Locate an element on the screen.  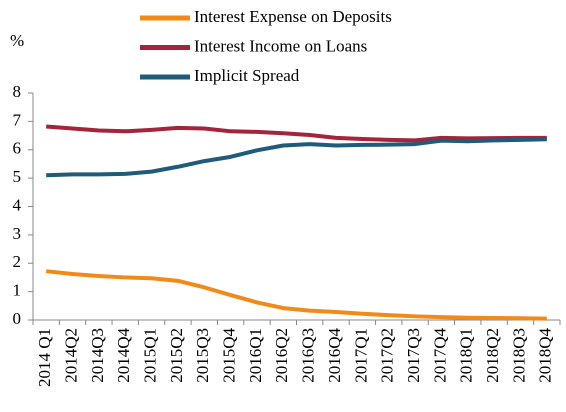
legend-label: Implicit Spread is located at coordinates (247, 75).